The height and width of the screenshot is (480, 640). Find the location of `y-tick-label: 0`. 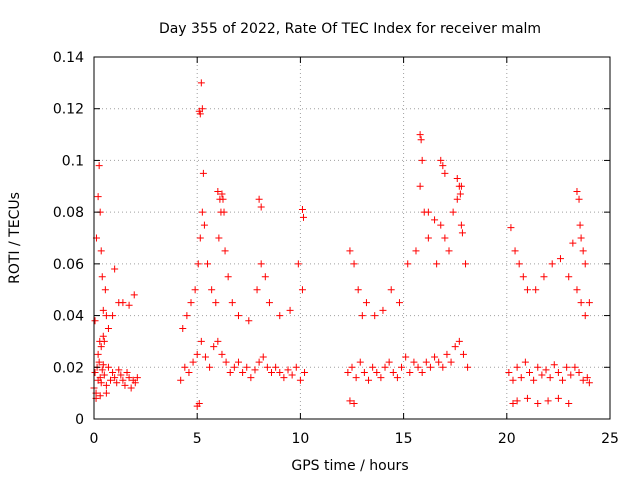

y-tick-label: 0 is located at coordinates (79, 420).